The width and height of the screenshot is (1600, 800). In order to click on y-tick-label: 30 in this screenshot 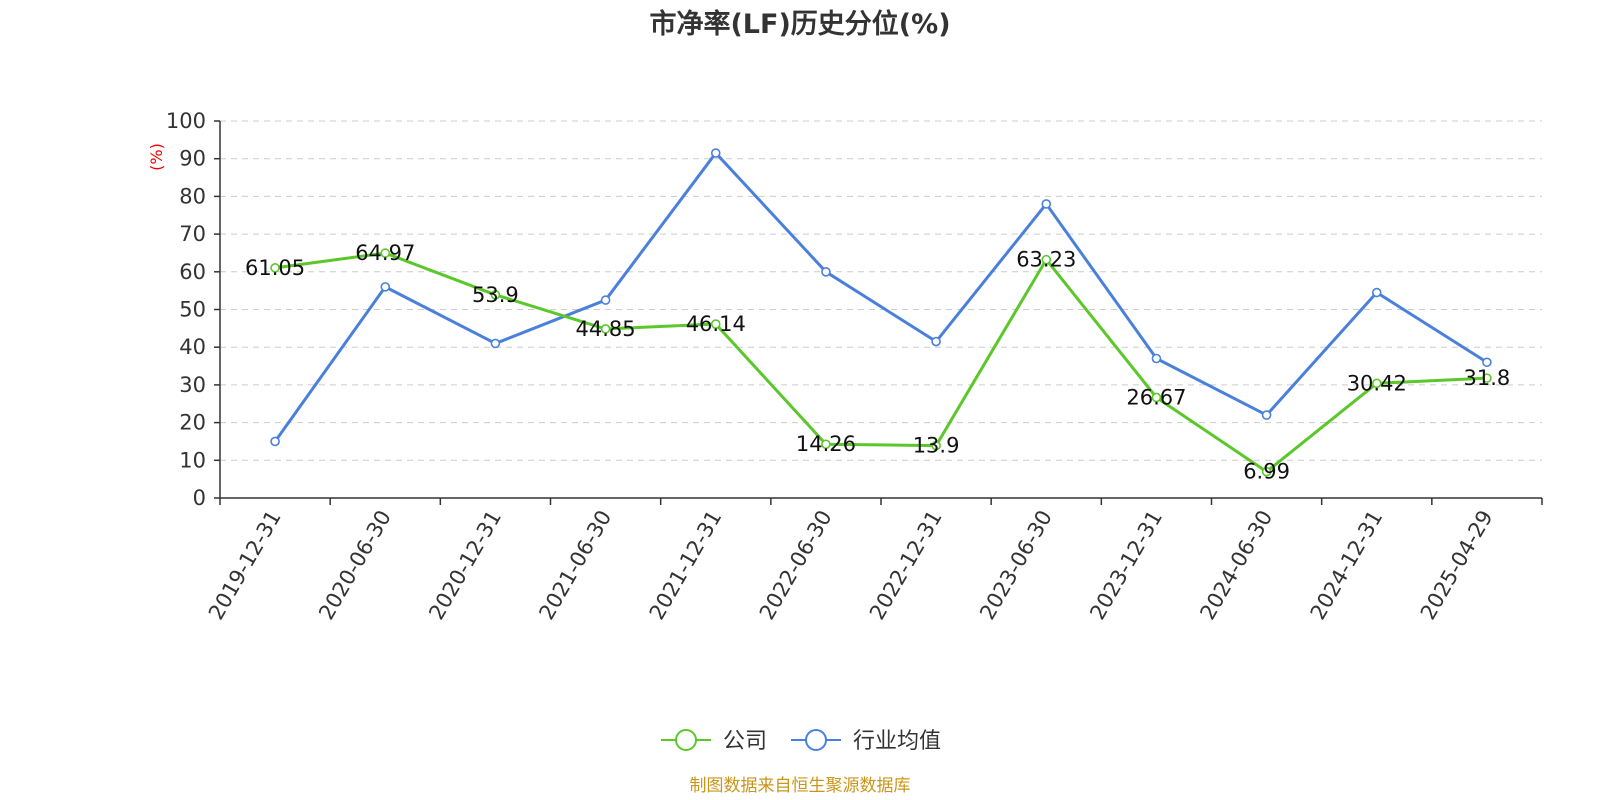, I will do `click(192, 385)`.